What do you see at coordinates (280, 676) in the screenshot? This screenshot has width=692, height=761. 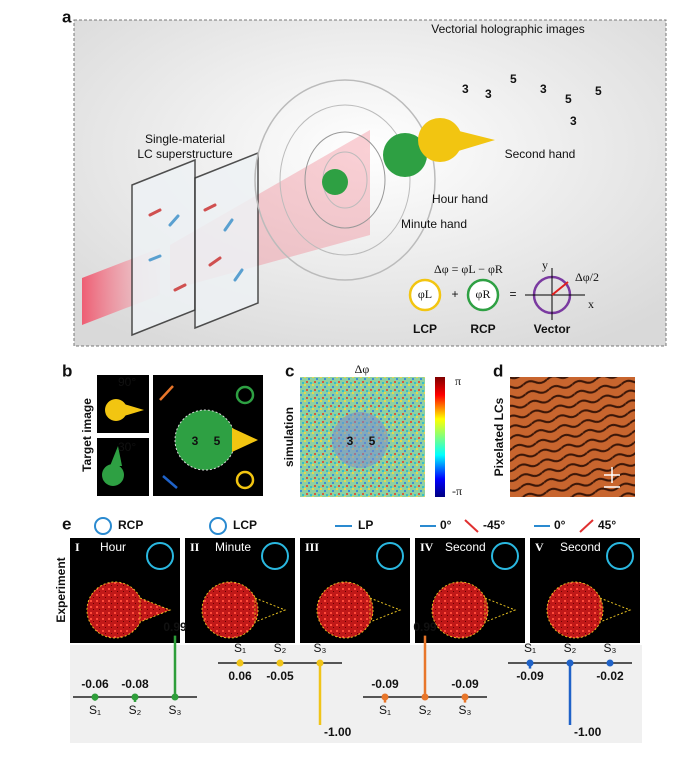 I see `value-label: -0.05` at bounding box center [280, 676].